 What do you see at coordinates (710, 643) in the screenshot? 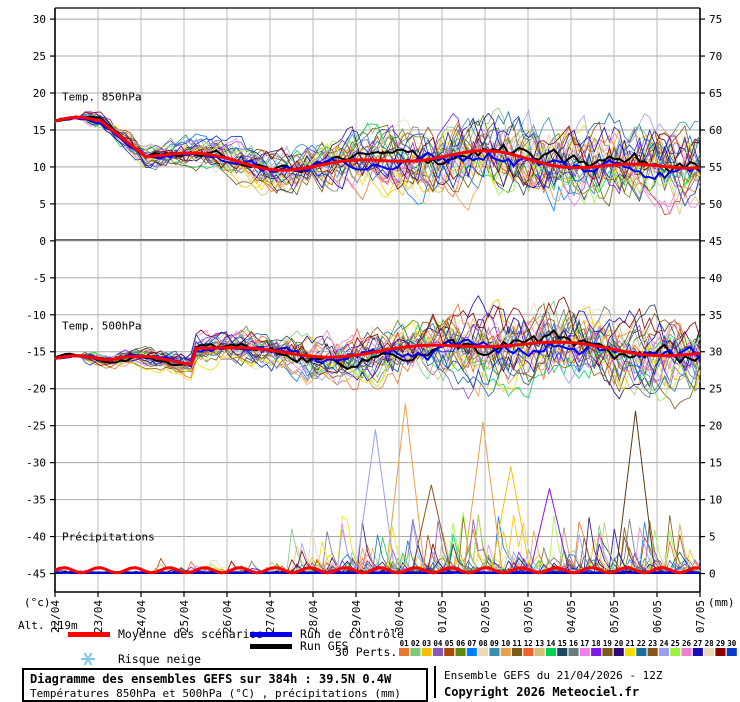
I see `pert-number-28: 28` at bounding box center [710, 643].